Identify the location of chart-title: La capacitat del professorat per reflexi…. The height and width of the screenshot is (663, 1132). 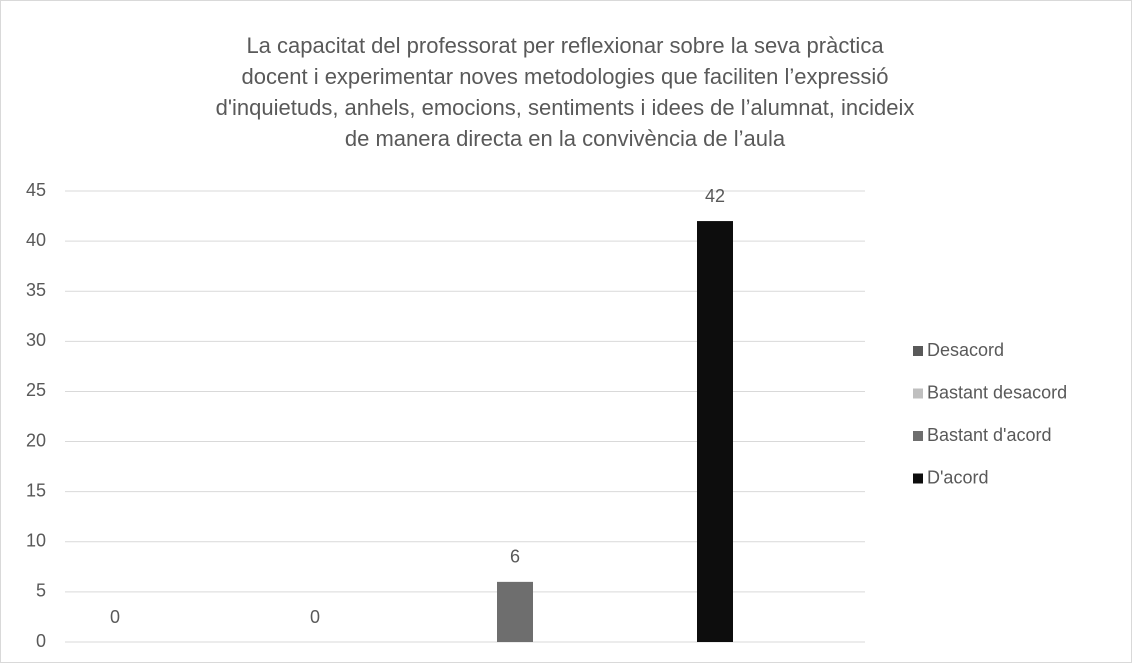
(565, 45).